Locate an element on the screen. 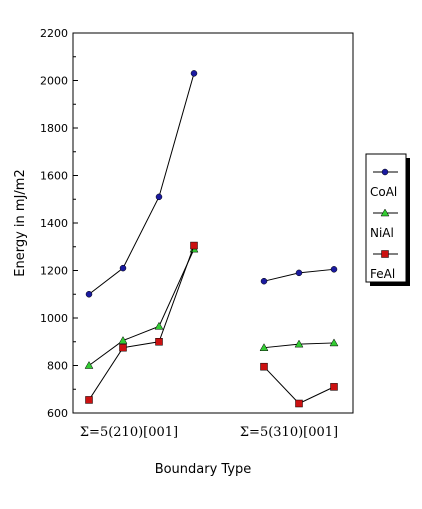  legend-label: CoAl is located at coordinates (383, 192).